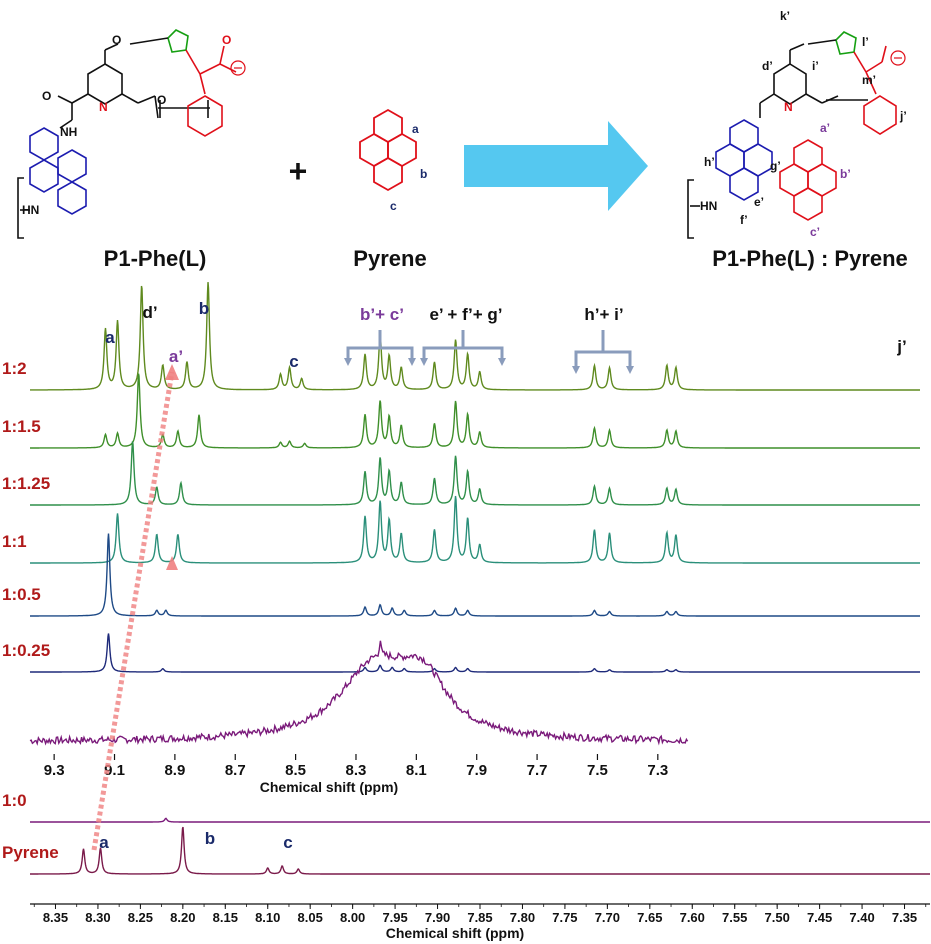 The height and width of the screenshot is (944, 931). Describe the element at coordinates (904, 917) in the screenshot. I see `x-tick-label: 7.35` at that location.